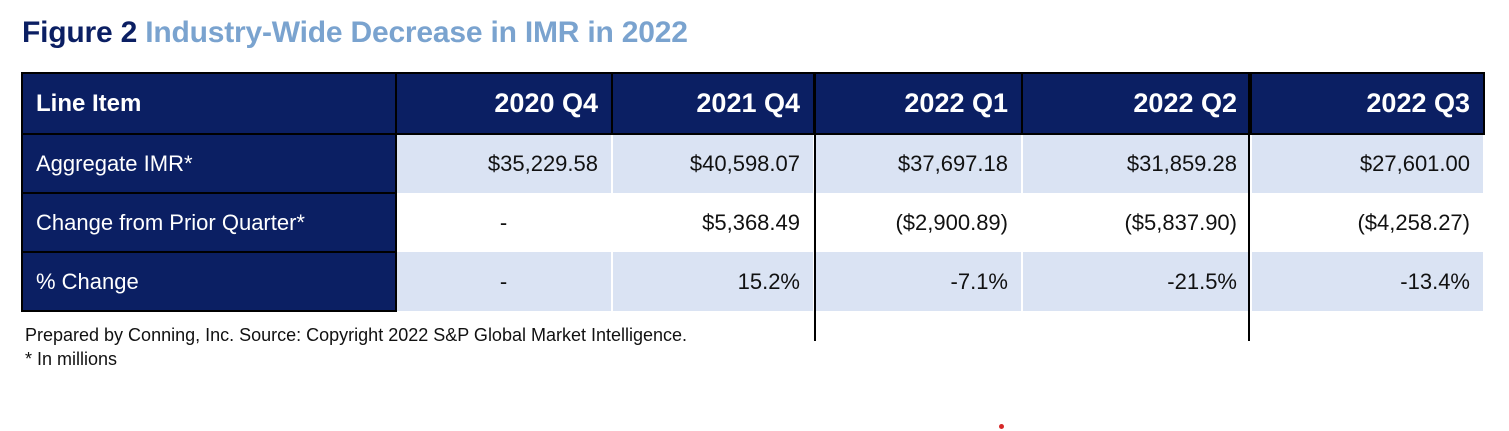 This screenshot has height=431, width=1509. I want to click on table-cell: $5,368.49, so click(713, 222).